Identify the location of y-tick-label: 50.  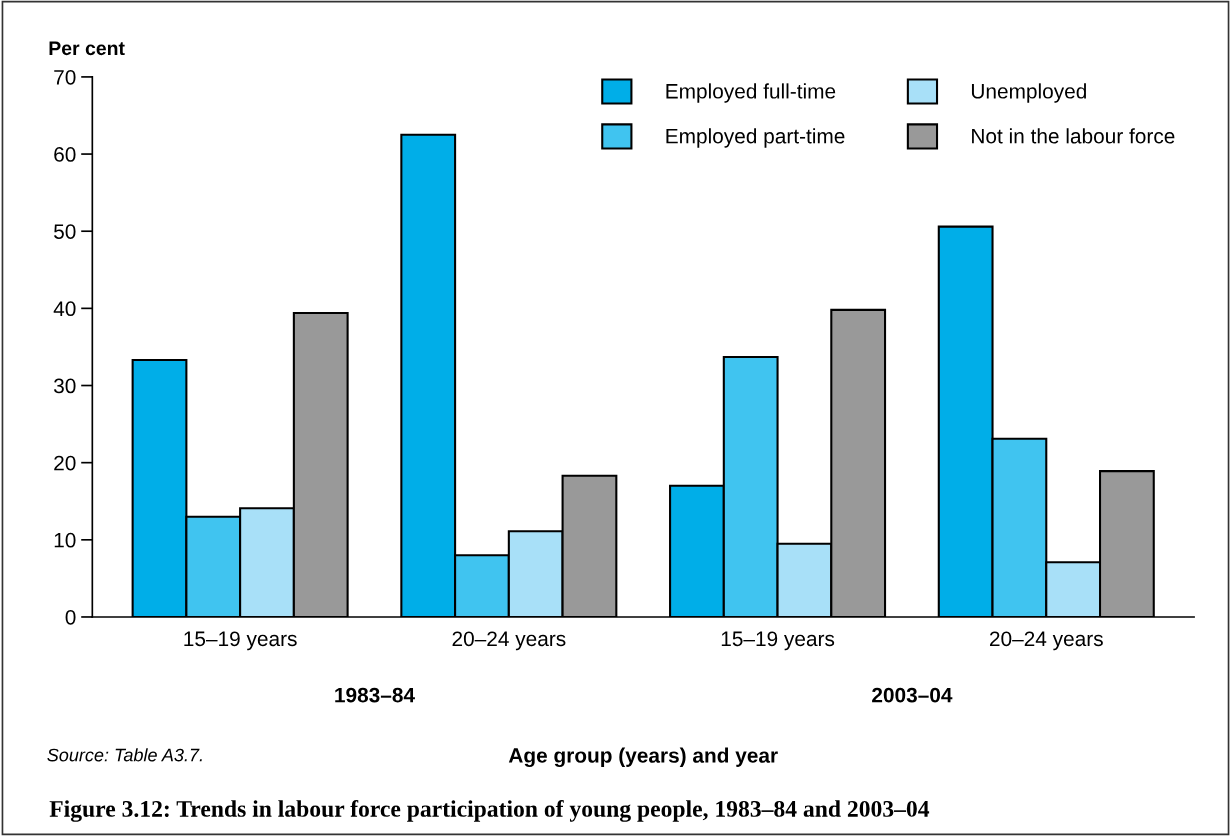
(65, 231).